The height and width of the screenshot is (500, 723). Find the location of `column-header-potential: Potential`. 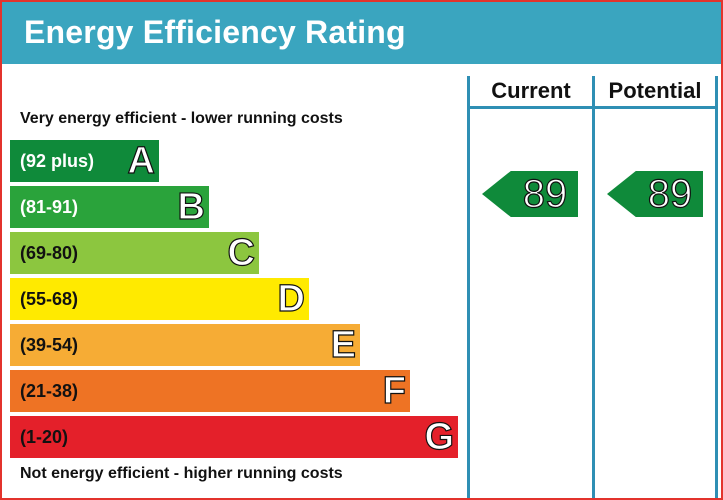

column-header-potential: Potential is located at coordinates (655, 90).